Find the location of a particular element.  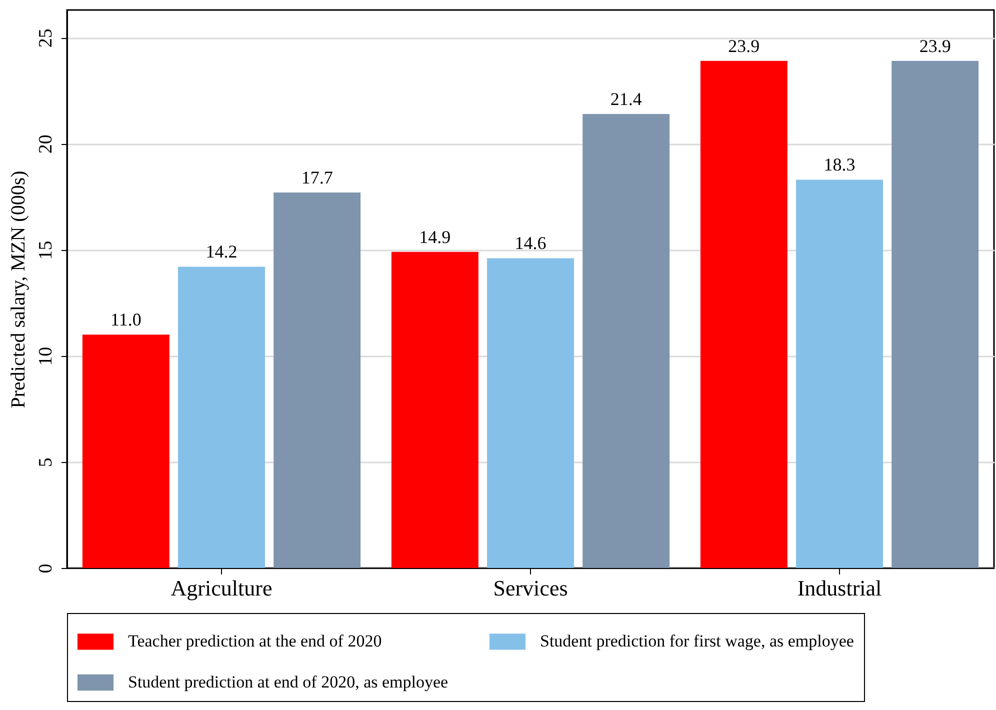

data-label: 14.6 is located at coordinates (530, 243).